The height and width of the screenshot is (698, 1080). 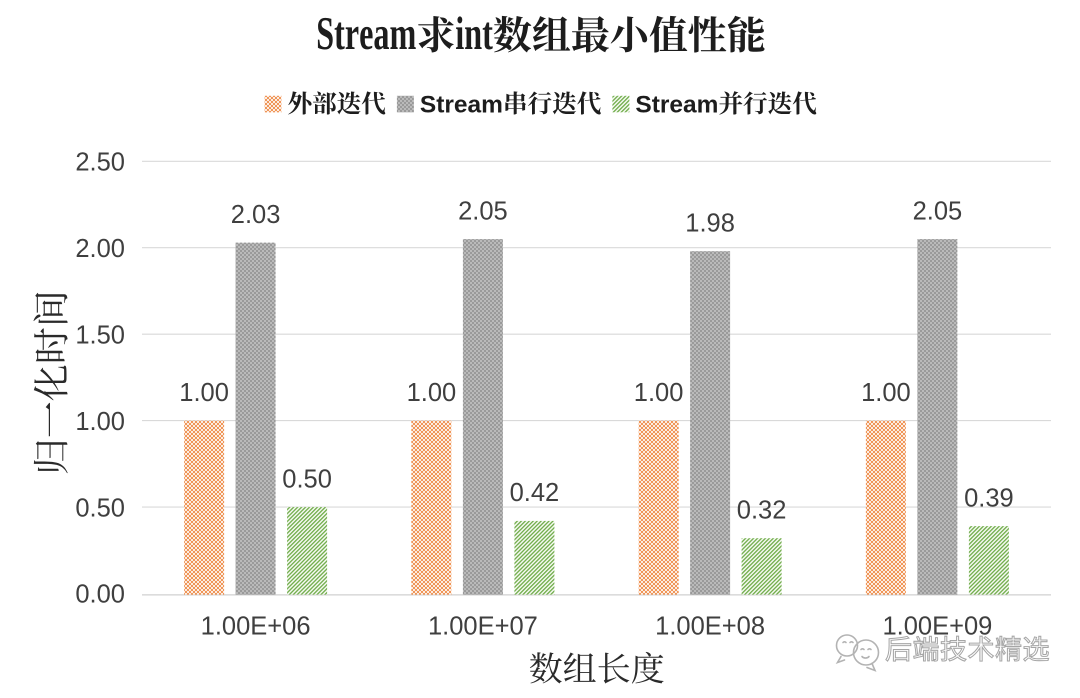 I want to click on svg-text: 0.39, so click(x=989, y=498).